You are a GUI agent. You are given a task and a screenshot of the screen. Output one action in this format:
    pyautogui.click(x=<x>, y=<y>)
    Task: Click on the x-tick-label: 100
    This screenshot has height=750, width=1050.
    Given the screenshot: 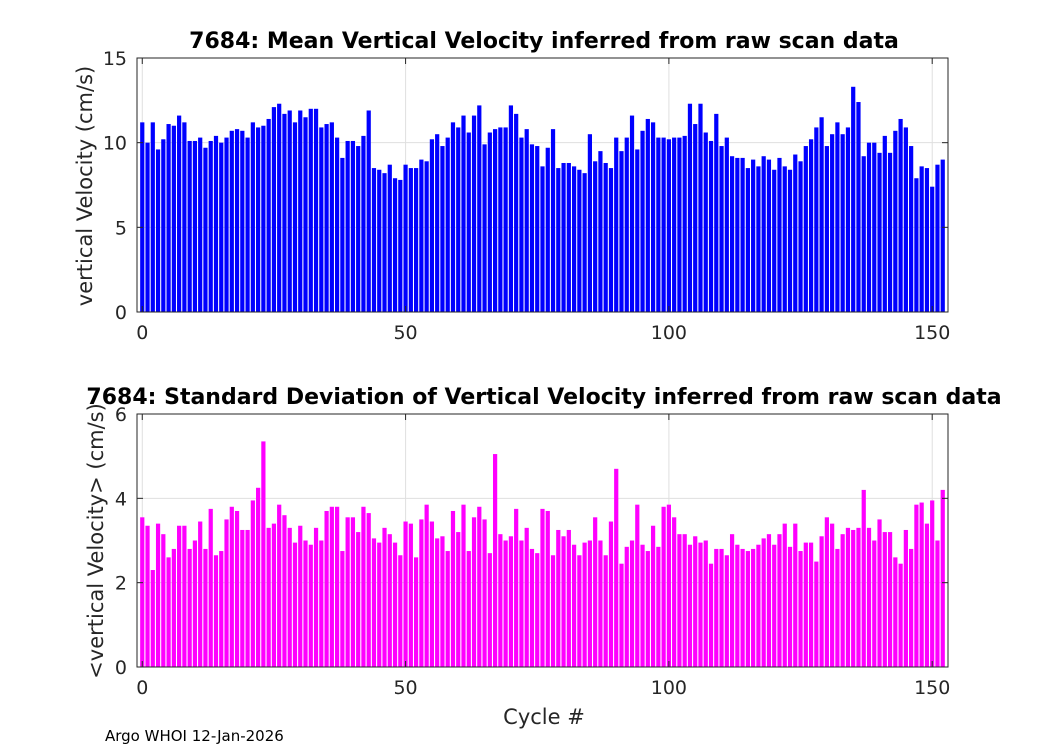 What is the action you would take?
    pyautogui.click(x=669, y=688)
    